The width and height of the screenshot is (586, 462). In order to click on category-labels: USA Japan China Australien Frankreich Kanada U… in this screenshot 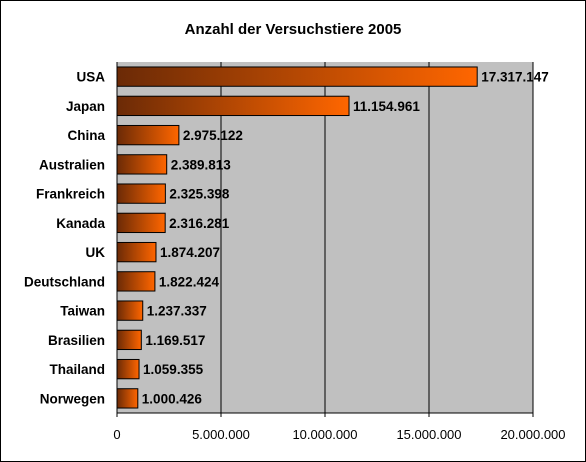, I will do `click(64, 238)`.